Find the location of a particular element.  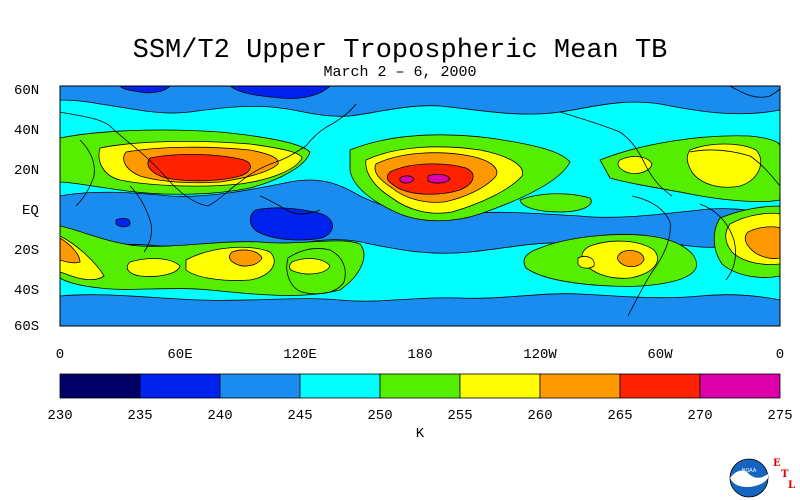

contour-east-orange is located at coordinates (762, 242).